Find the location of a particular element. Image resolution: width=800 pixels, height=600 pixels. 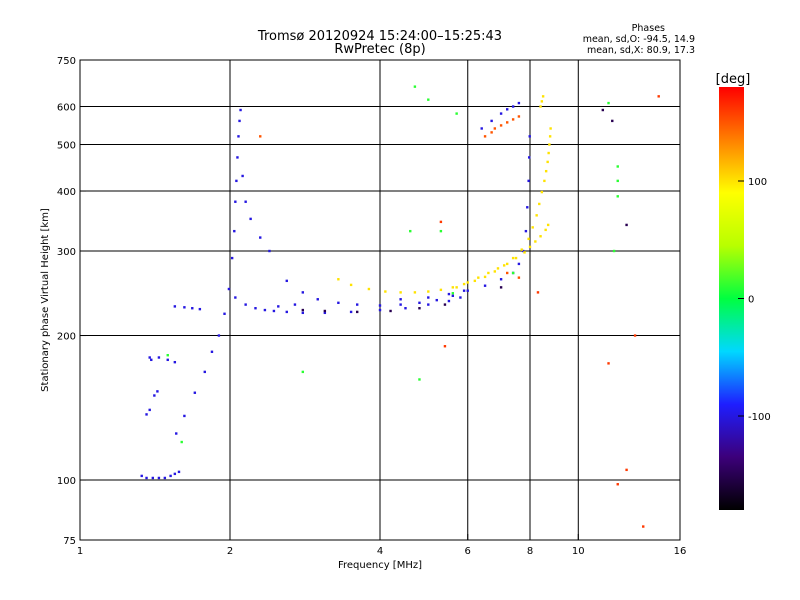

y-tick-label: 300 is located at coordinates (66, 252).